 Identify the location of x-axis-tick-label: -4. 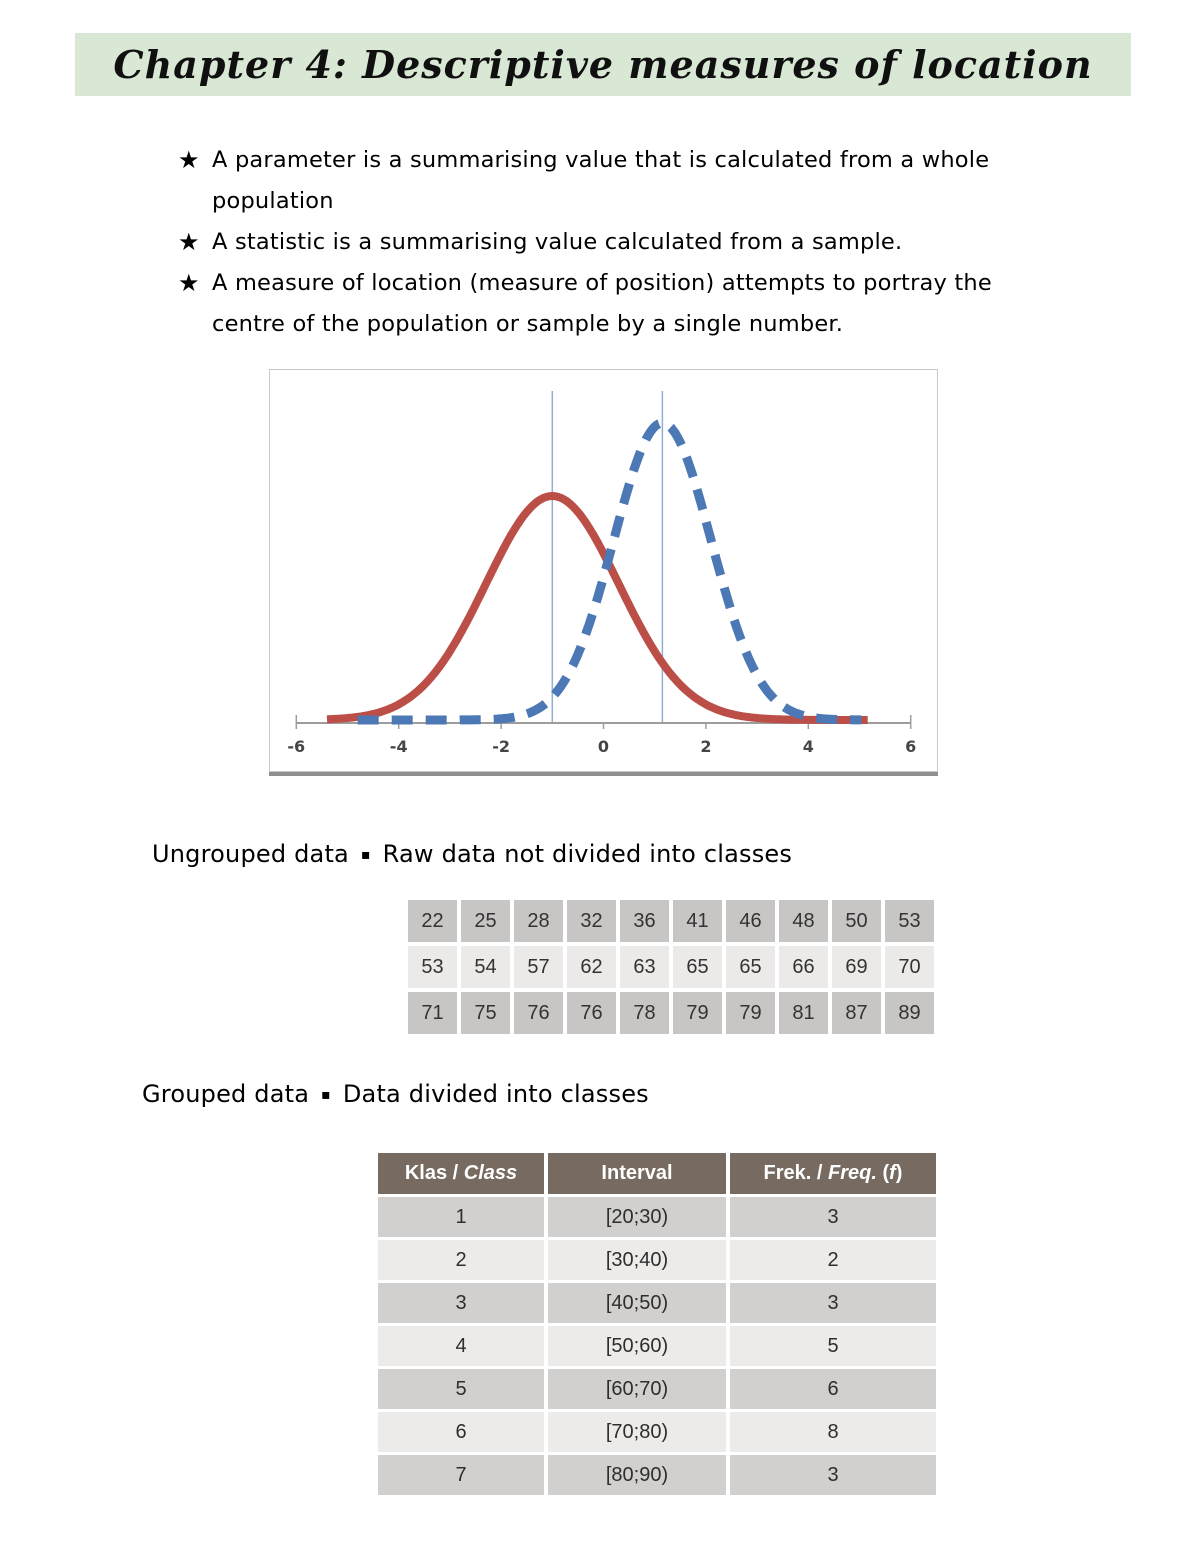
(399, 746).